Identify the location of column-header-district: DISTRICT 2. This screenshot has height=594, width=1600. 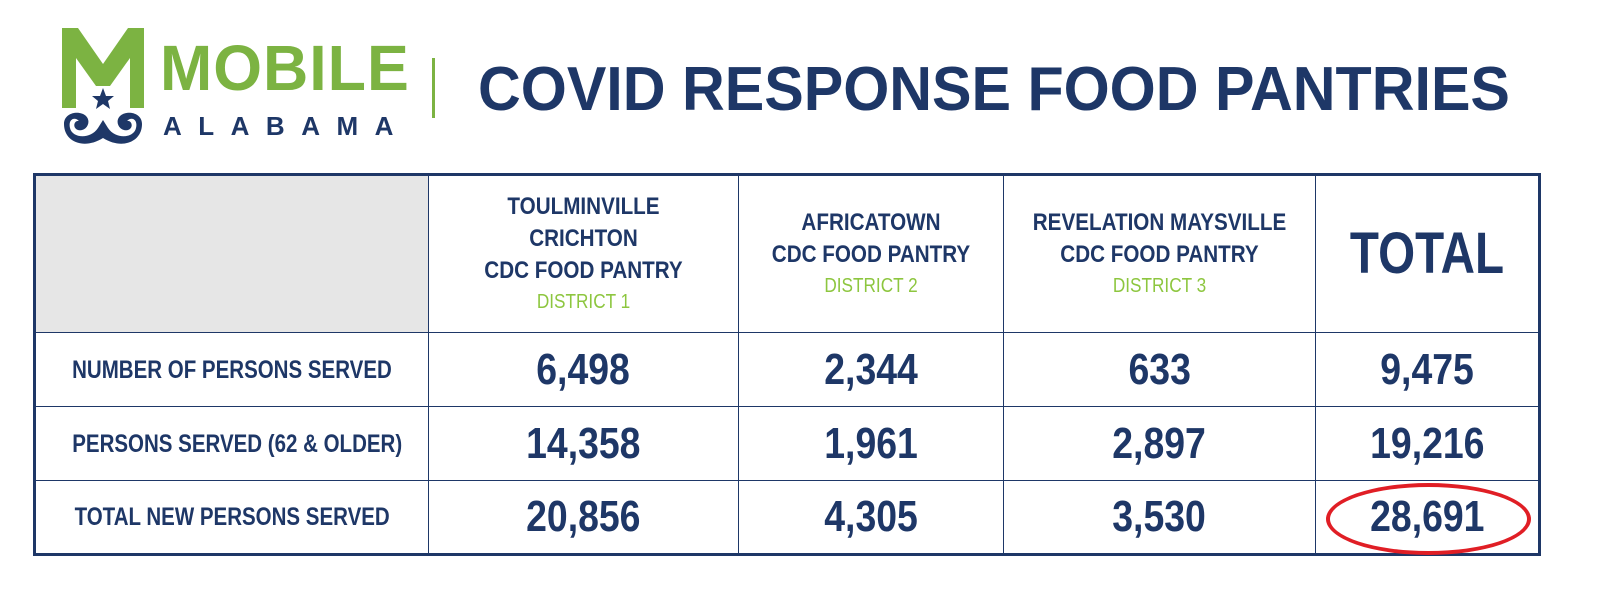
(871, 286).